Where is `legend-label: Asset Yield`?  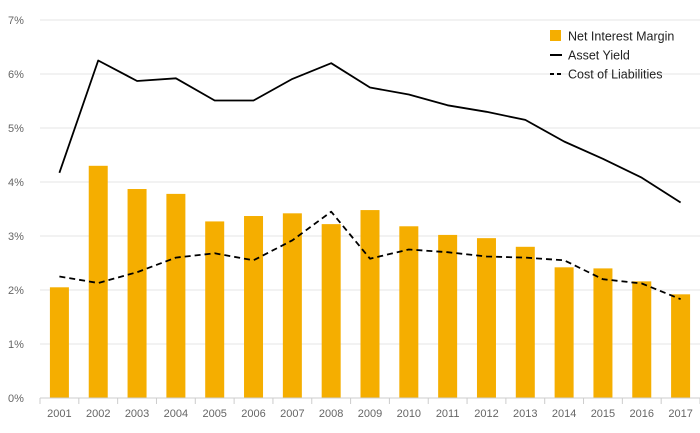 legend-label: Asset Yield is located at coordinates (599, 56).